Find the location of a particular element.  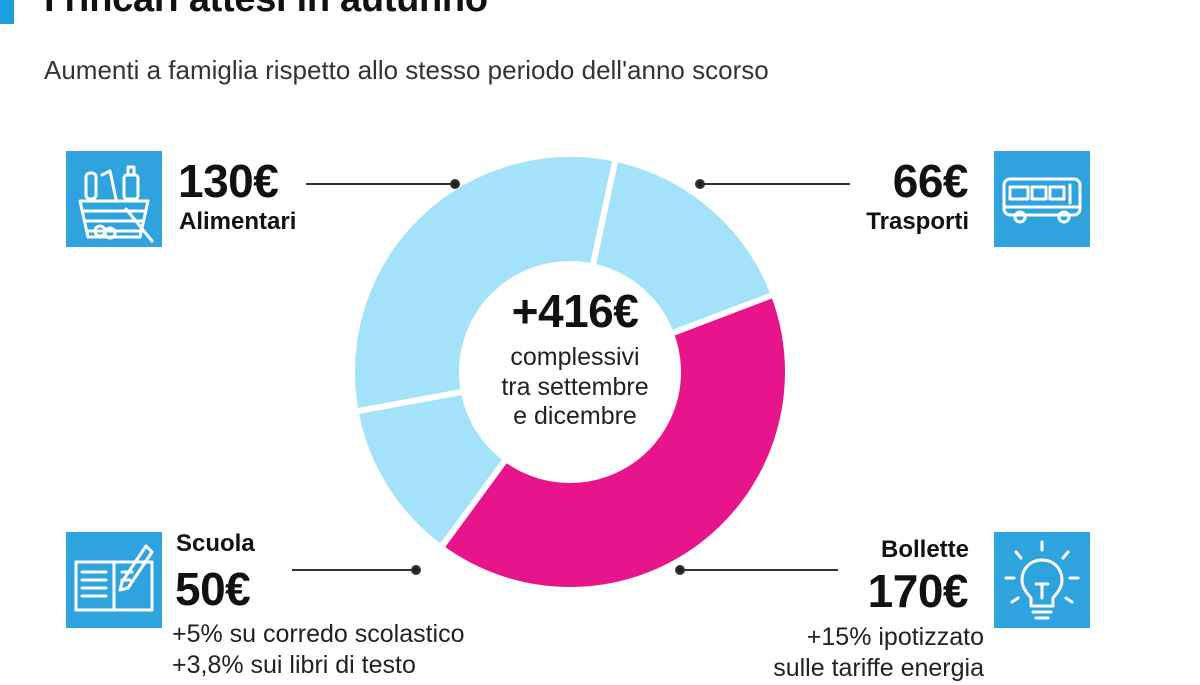

bollette-notes: +15% ipotizzato sulle tariffe energia is located at coordinates (878, 653).